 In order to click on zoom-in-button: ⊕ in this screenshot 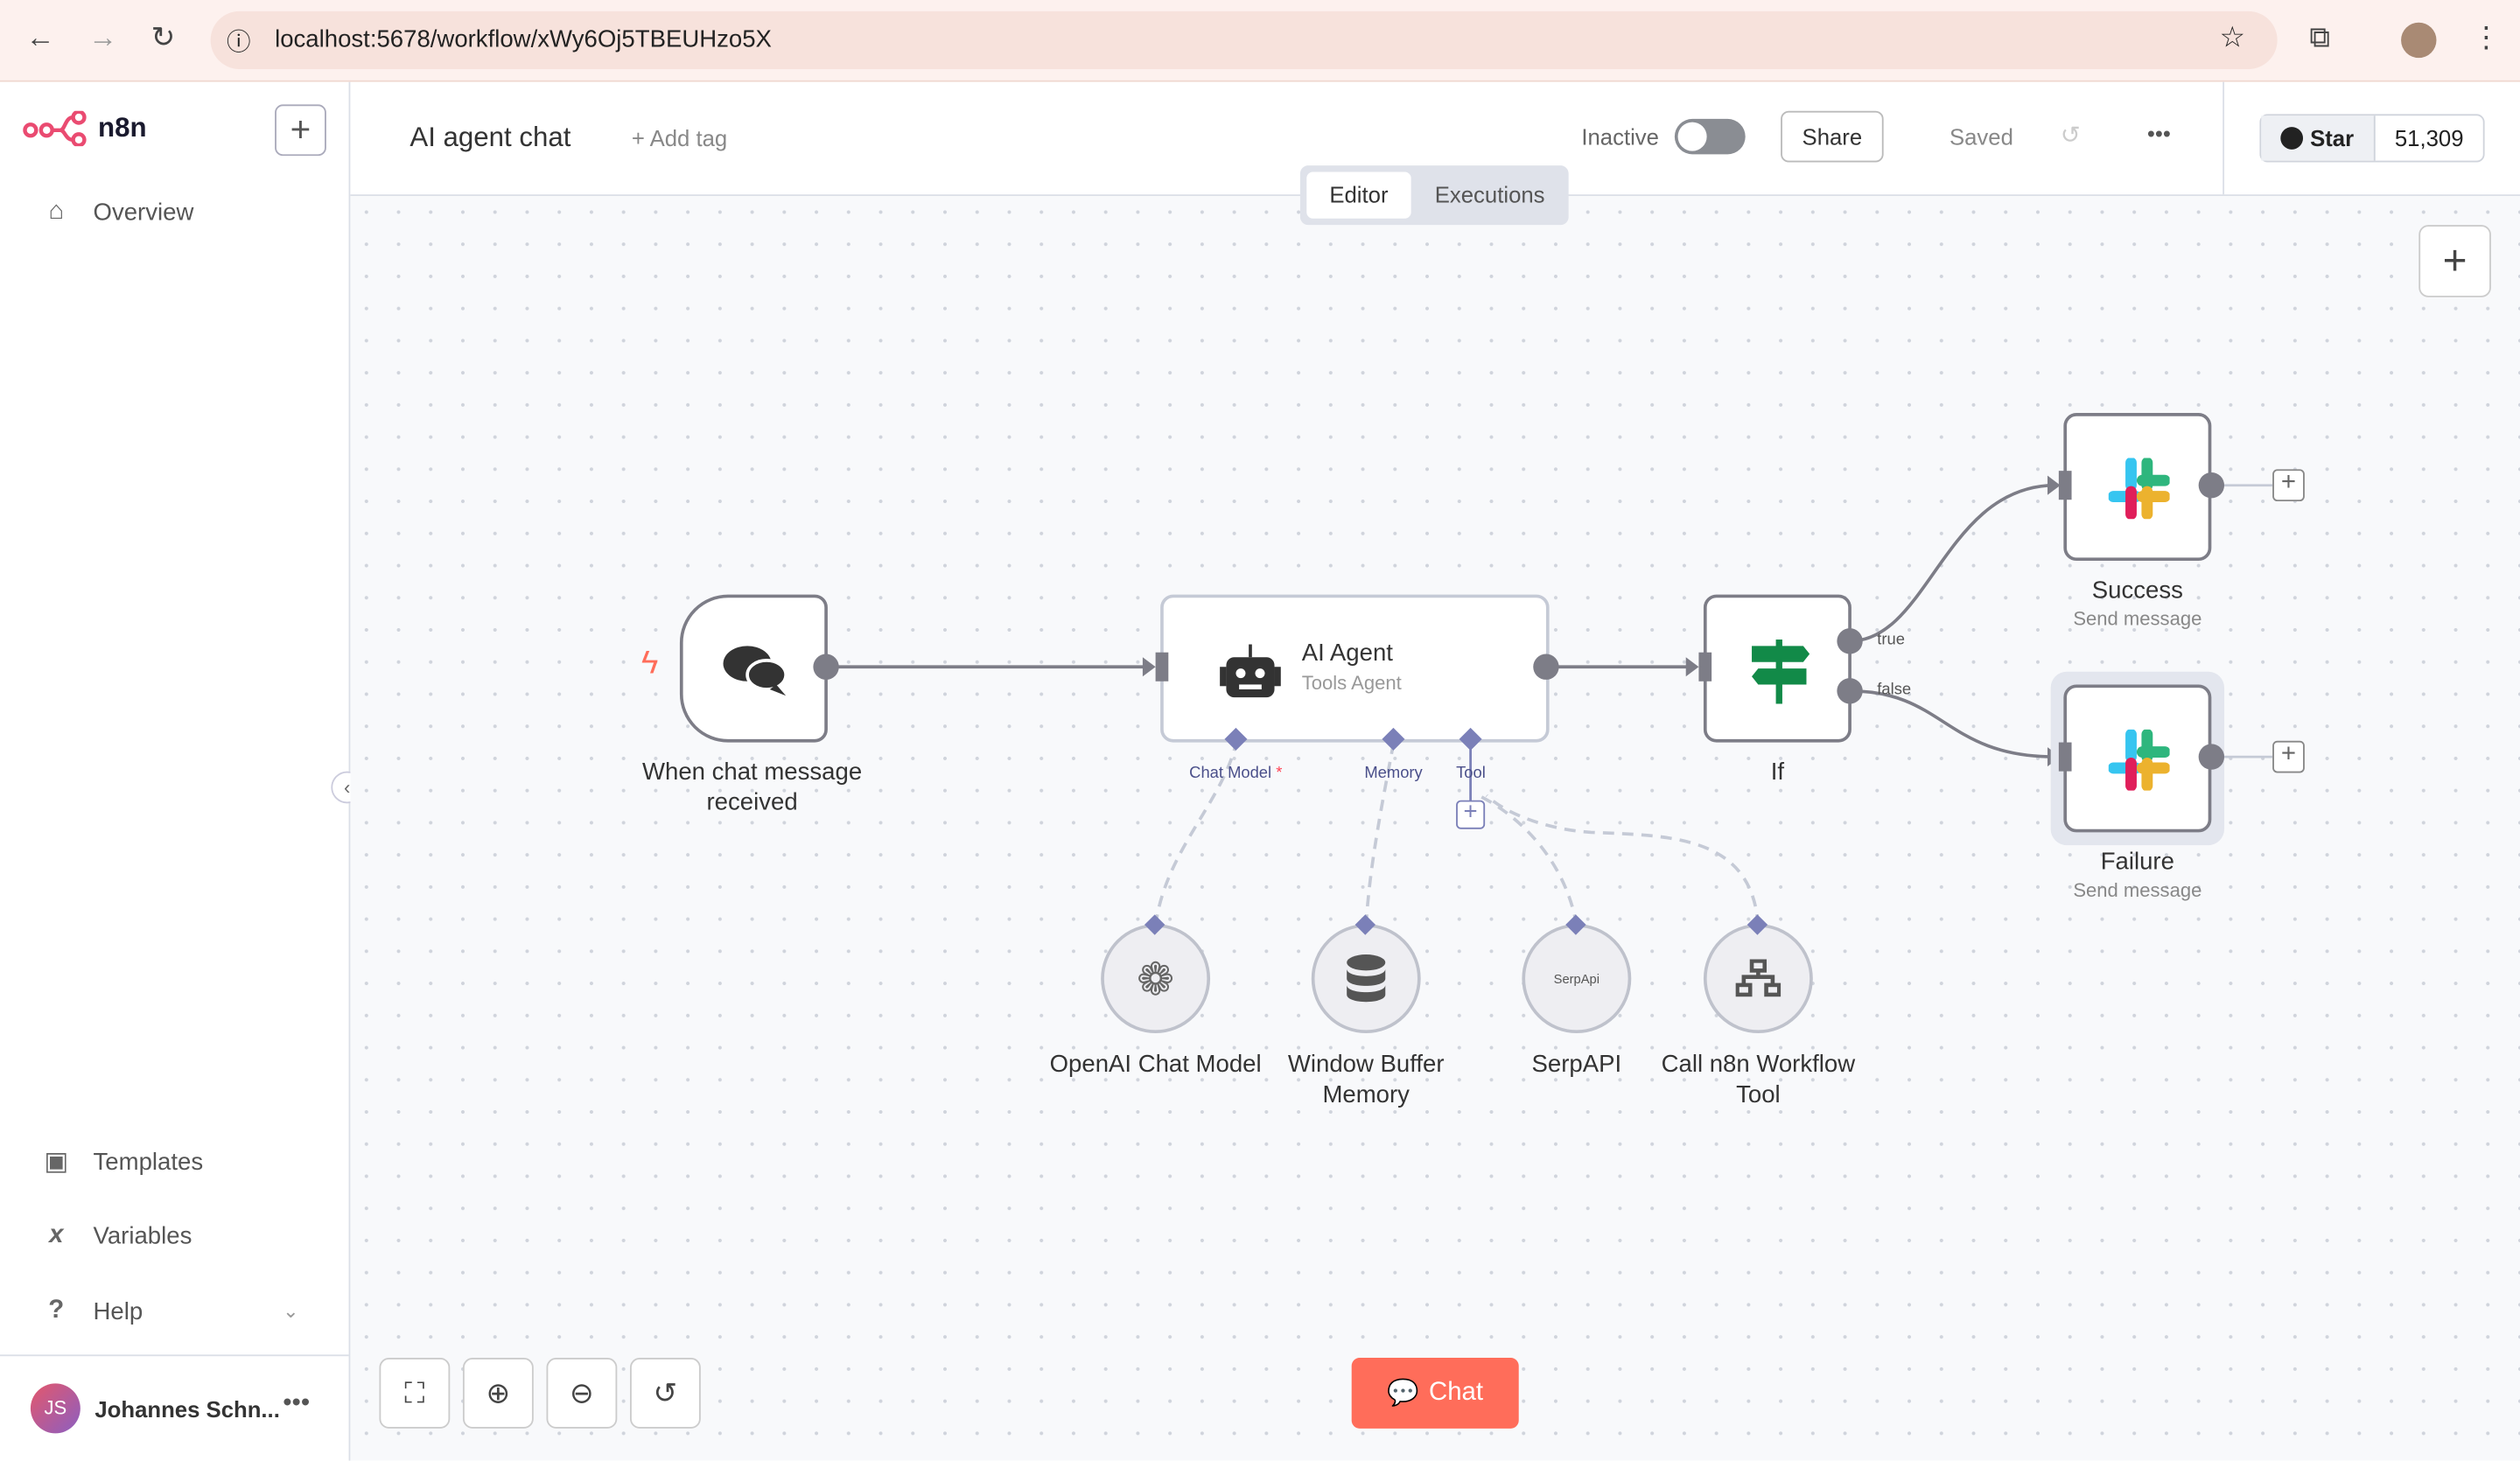, I will do `click(498, 1393)`.